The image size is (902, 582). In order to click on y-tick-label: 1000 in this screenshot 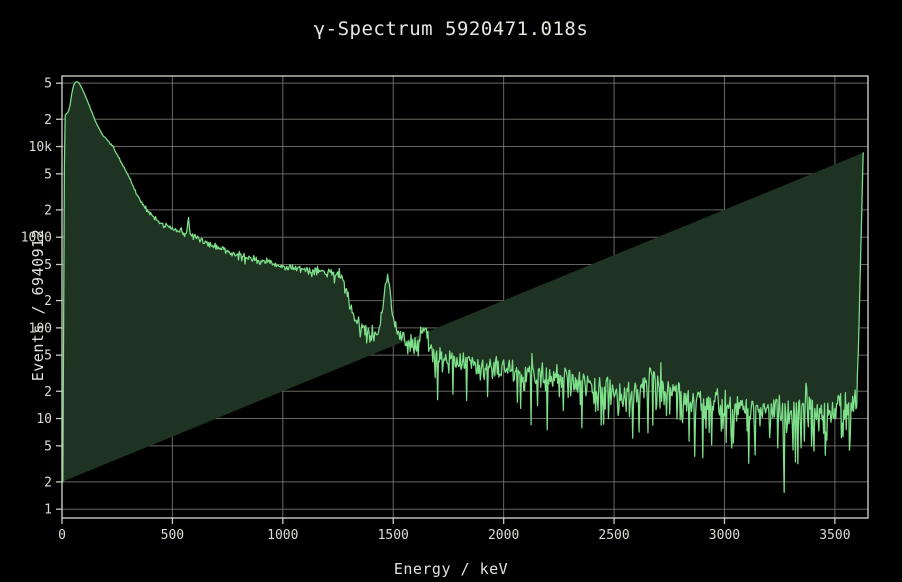, I will do `click(36, 238)`.